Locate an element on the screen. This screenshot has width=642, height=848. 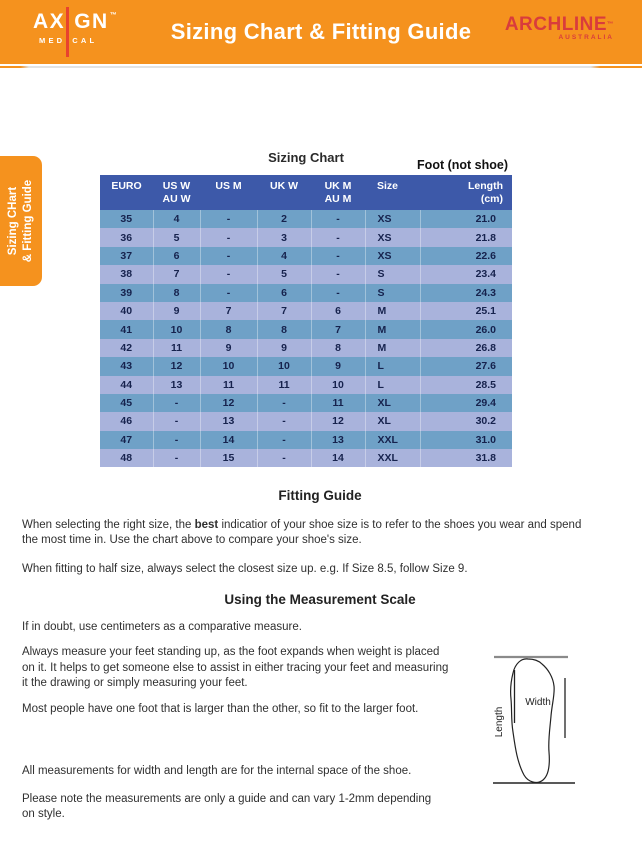
table-cell: 28.5 is located at coordinates (465, 384).